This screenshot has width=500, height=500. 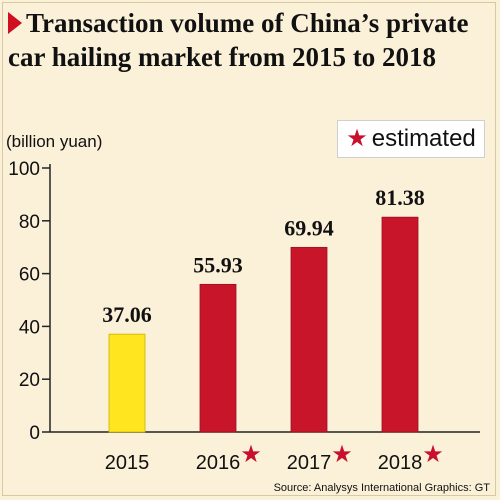 What do you see at coordinates (218, 264) in the screenshot?
I see `data-label-2016: 55.93` at bounding box center [218, 264].